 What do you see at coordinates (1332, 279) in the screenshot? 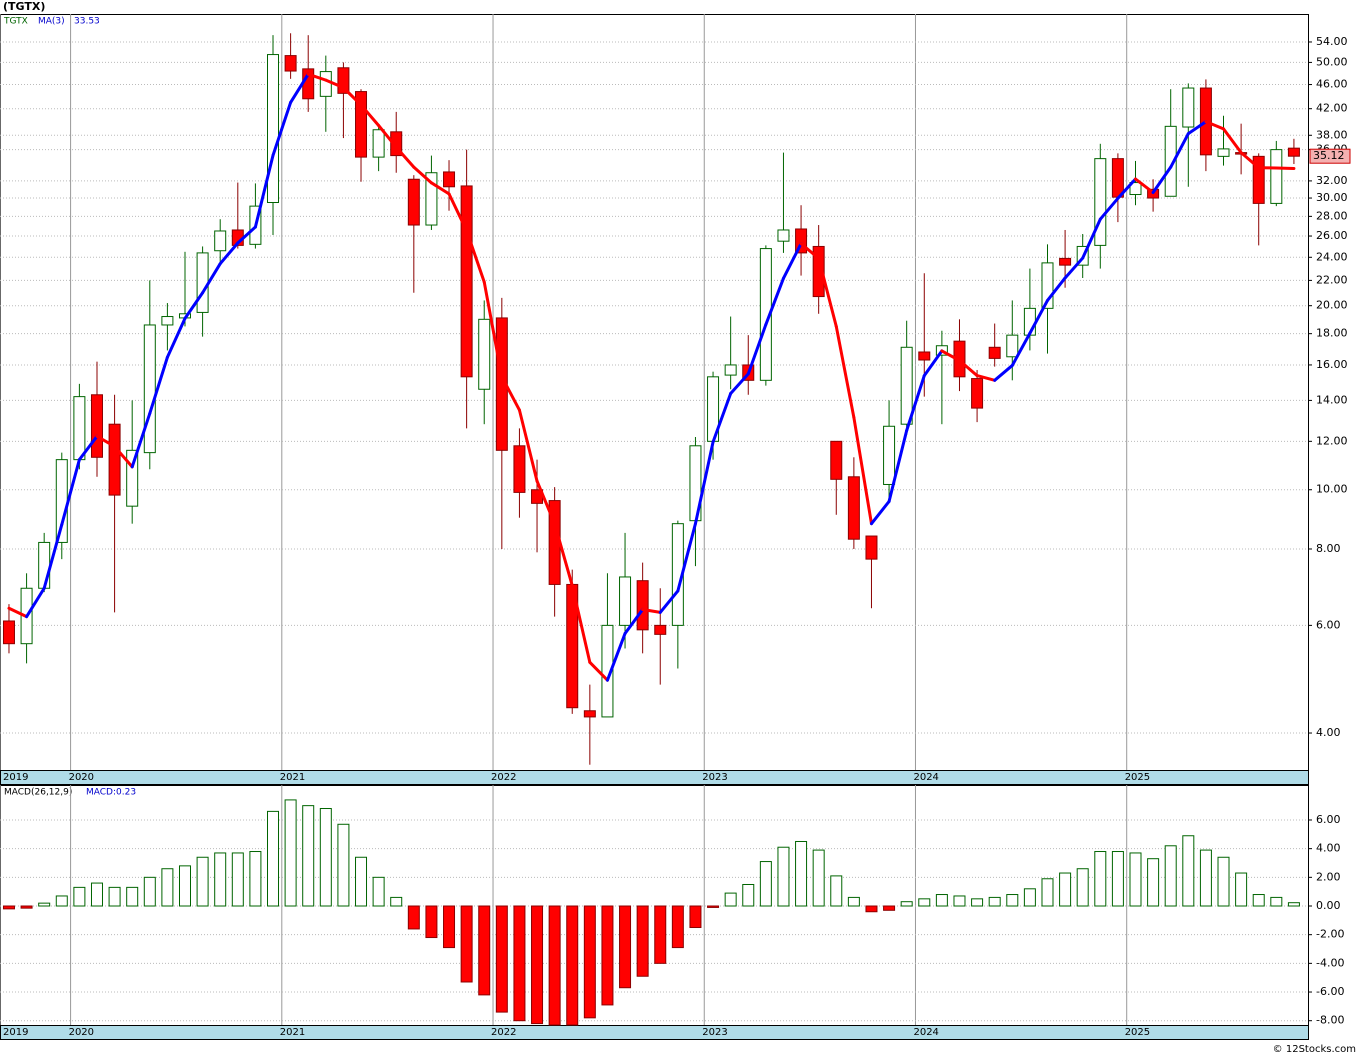
I see `y-tick-label: 22.00` at bounding box center [1332, 279].